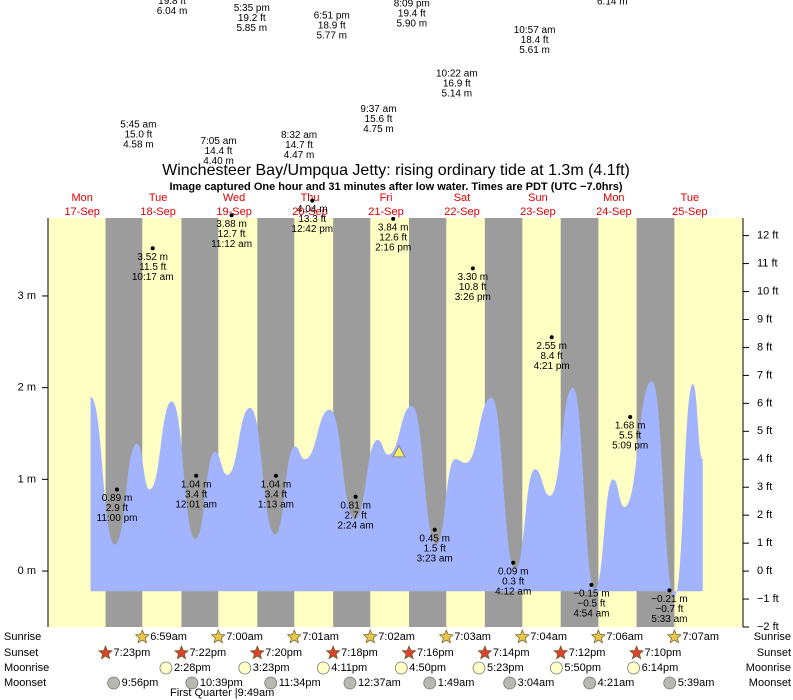 This screenshot has height=700, width=793. What do you see at coordinates (172, 11) in the screenshot?
I see `high-meters: 6.04 m` at bounding box center [172, 11].